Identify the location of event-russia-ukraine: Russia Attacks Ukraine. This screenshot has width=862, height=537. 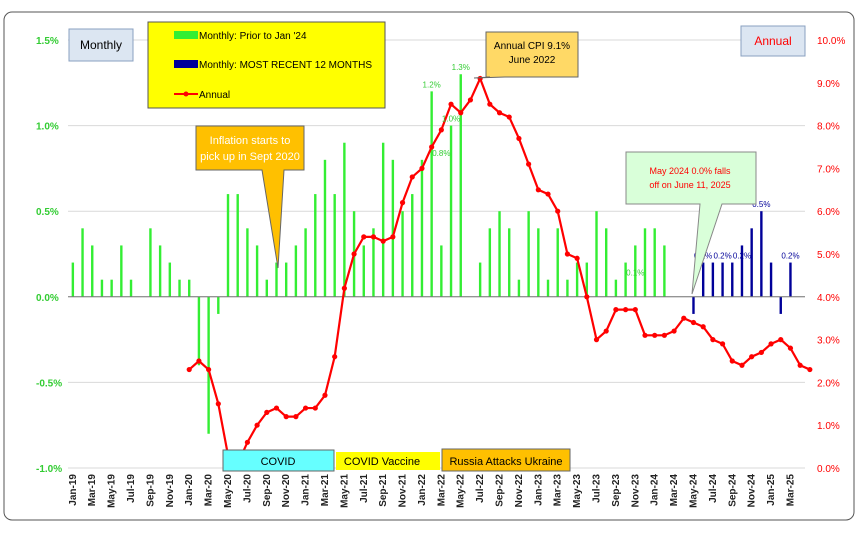
(506, 460).